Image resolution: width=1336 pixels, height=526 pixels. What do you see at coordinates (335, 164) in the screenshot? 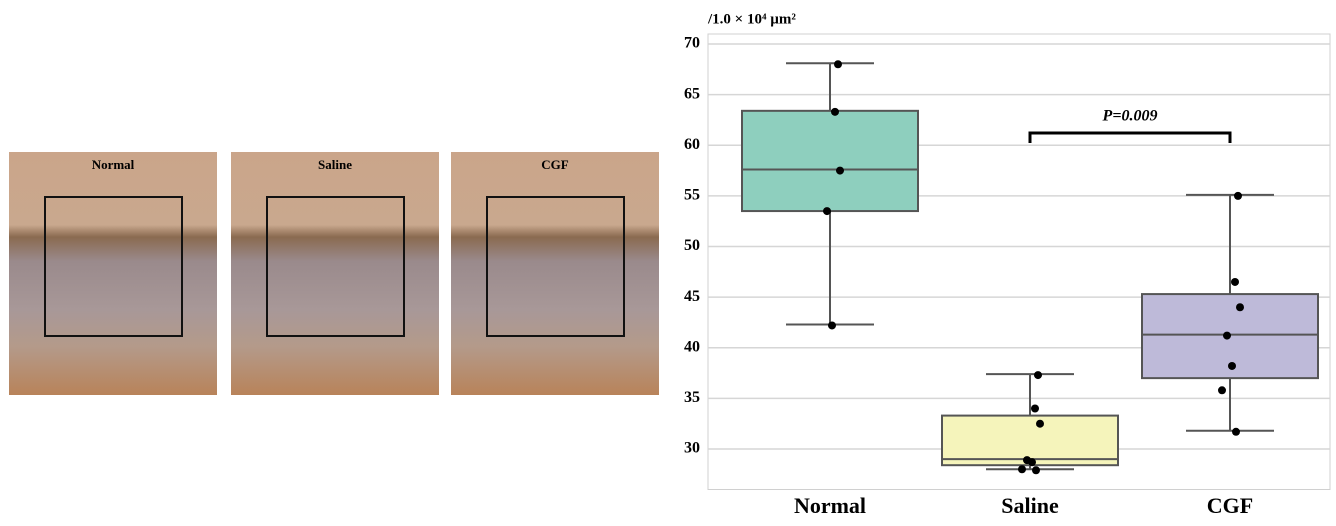
I see `panel-label: Saline` at bounding box center [335, 164].